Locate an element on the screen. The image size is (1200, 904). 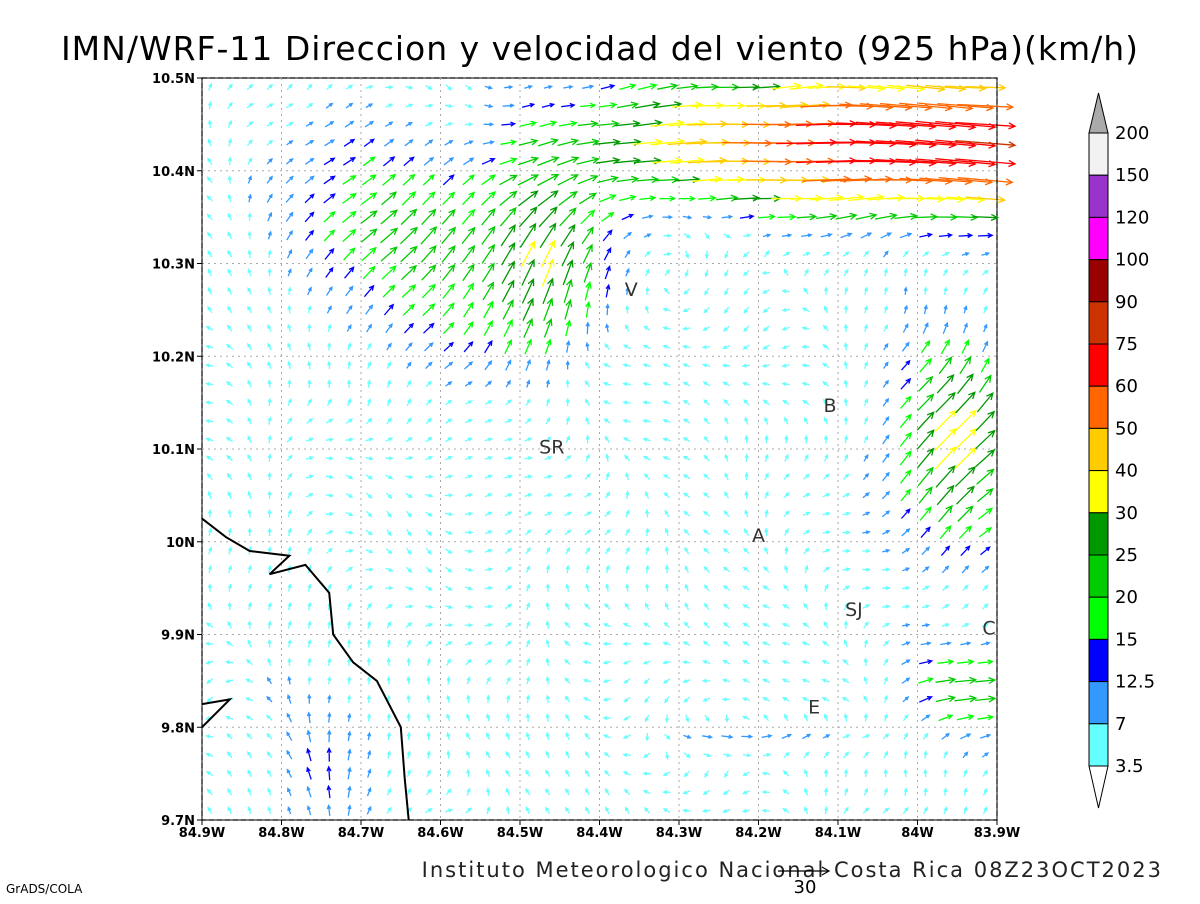
x-tick-label: 84.8W is located at coordinates (281, 833).